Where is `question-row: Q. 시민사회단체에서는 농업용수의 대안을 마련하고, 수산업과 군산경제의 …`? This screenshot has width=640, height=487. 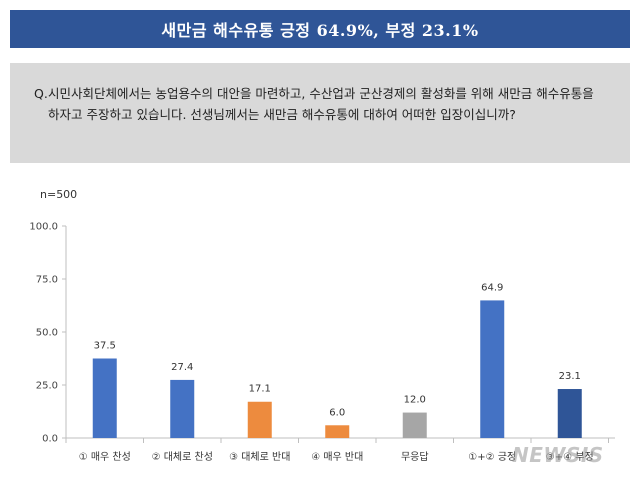
question-row: Q. 시민사회단체에서는 농업용수의 대안을 마련하고, 수산업과 군산경제의 … is located at coordinates (320, 104).